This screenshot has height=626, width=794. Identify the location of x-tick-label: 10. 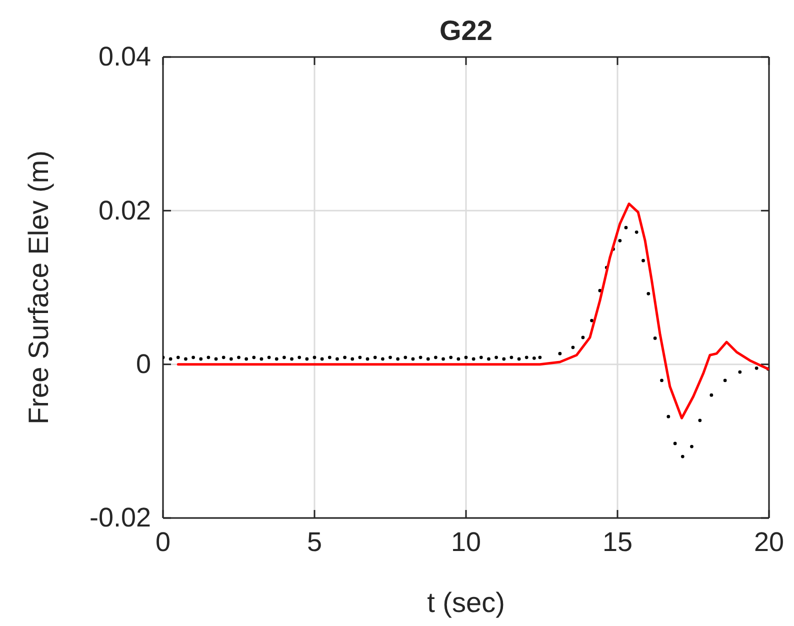
(466, 542).